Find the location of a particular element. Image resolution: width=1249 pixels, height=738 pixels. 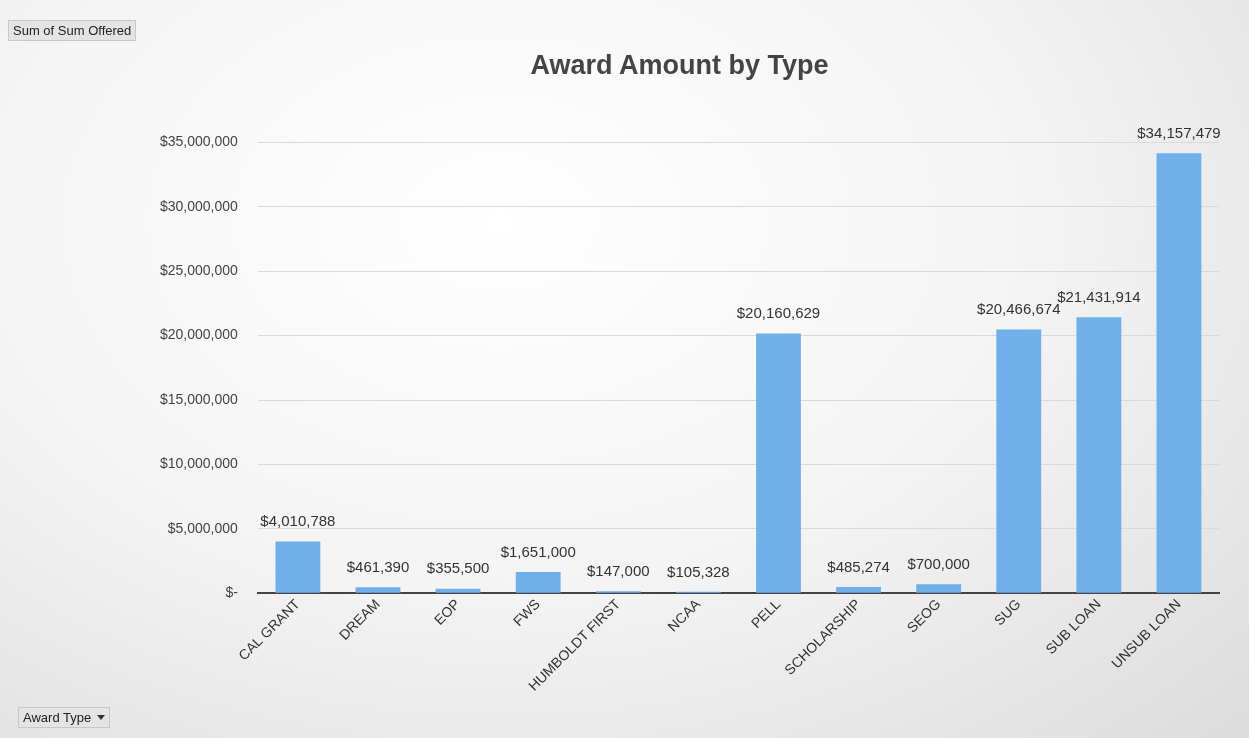

chart-title: Award Amount by Type is located at coordinates (679, 64).